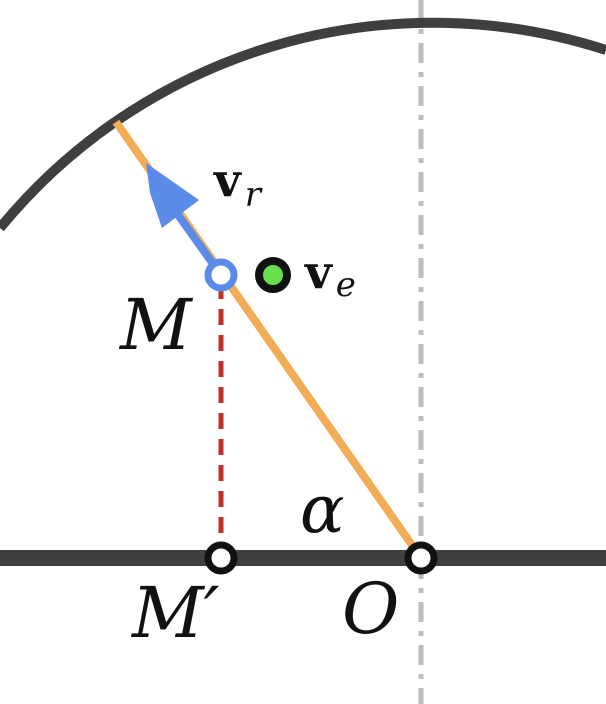 This screenshot has height=704, width=606. Describe the element at coordinates (322, 509) in the screenshot. I see `label-angle-alpha: α` at that location.